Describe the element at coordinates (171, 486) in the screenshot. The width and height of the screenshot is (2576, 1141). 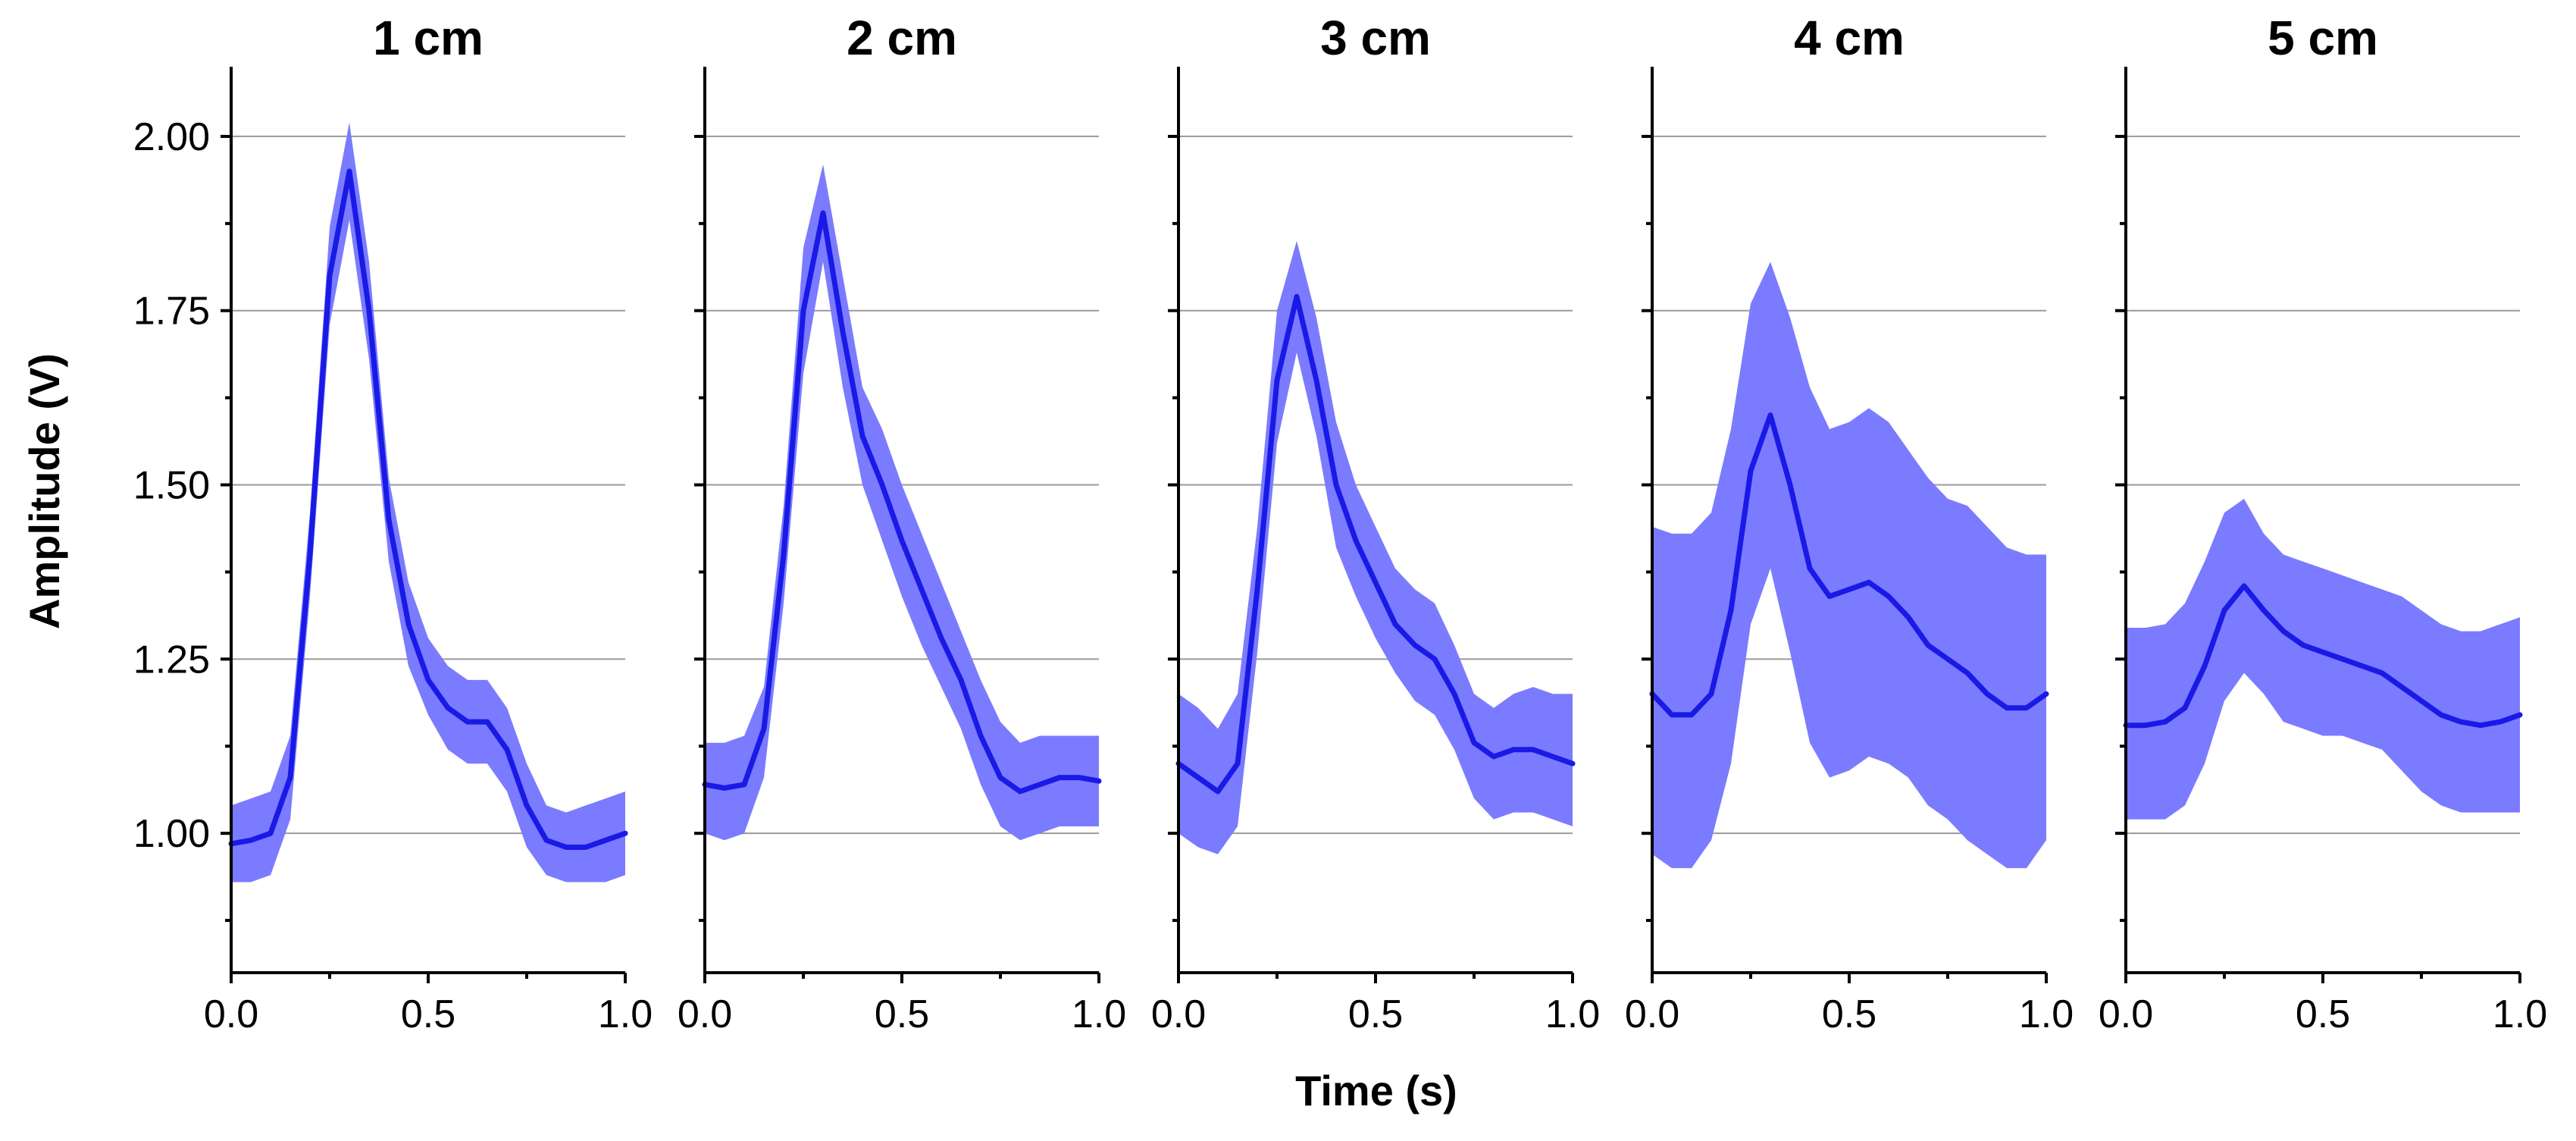
I see `y-tick-label: 1.50` at that location.